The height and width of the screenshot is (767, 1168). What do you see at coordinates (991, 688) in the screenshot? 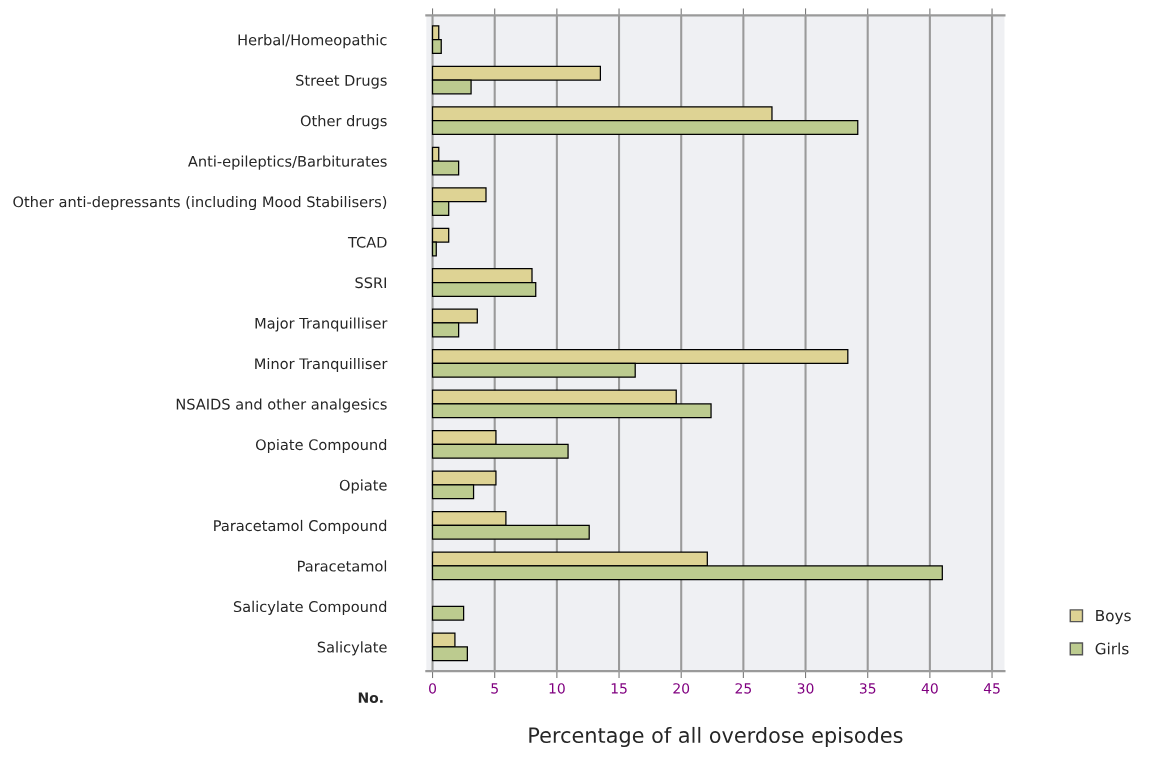
I see `x-tick-label: 45` at bounding box center [991, 688].